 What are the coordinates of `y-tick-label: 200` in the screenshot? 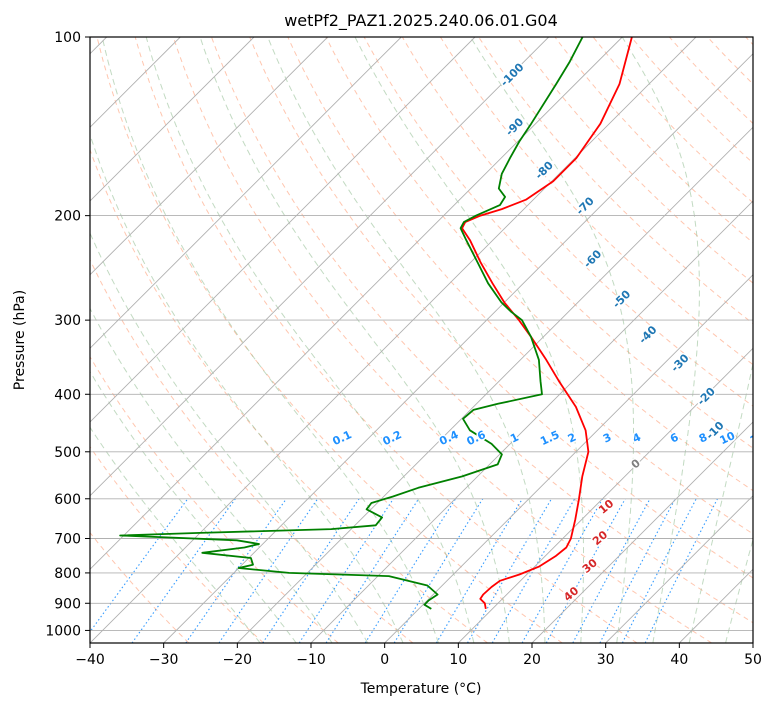 It's located at (67, 217).